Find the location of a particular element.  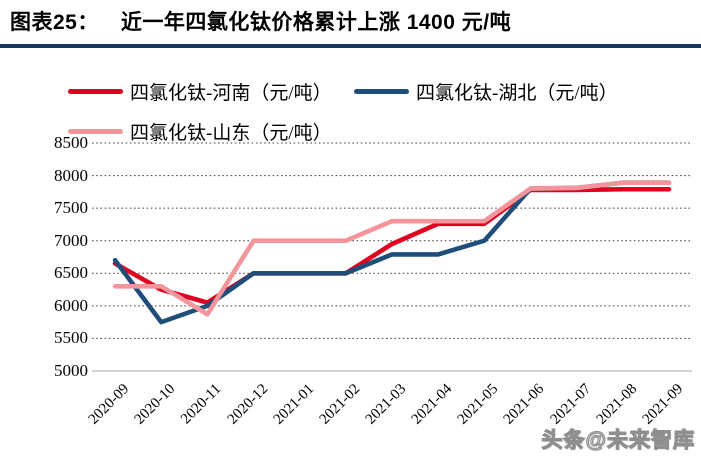

figure-title: 图表25： 近一年四氯化钛价格累计上涨 1400 元/吨 is located at coordinates (354, 21).